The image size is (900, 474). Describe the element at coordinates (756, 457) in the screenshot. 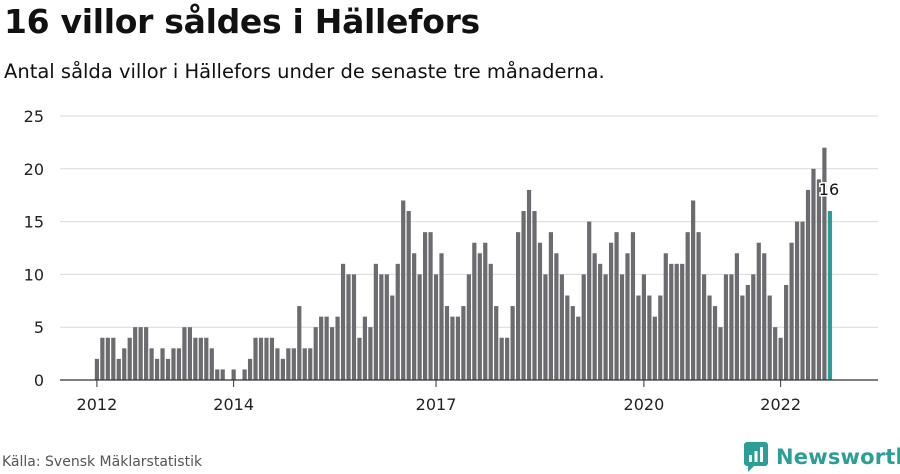

I see `newsworthy-icon` at that location.